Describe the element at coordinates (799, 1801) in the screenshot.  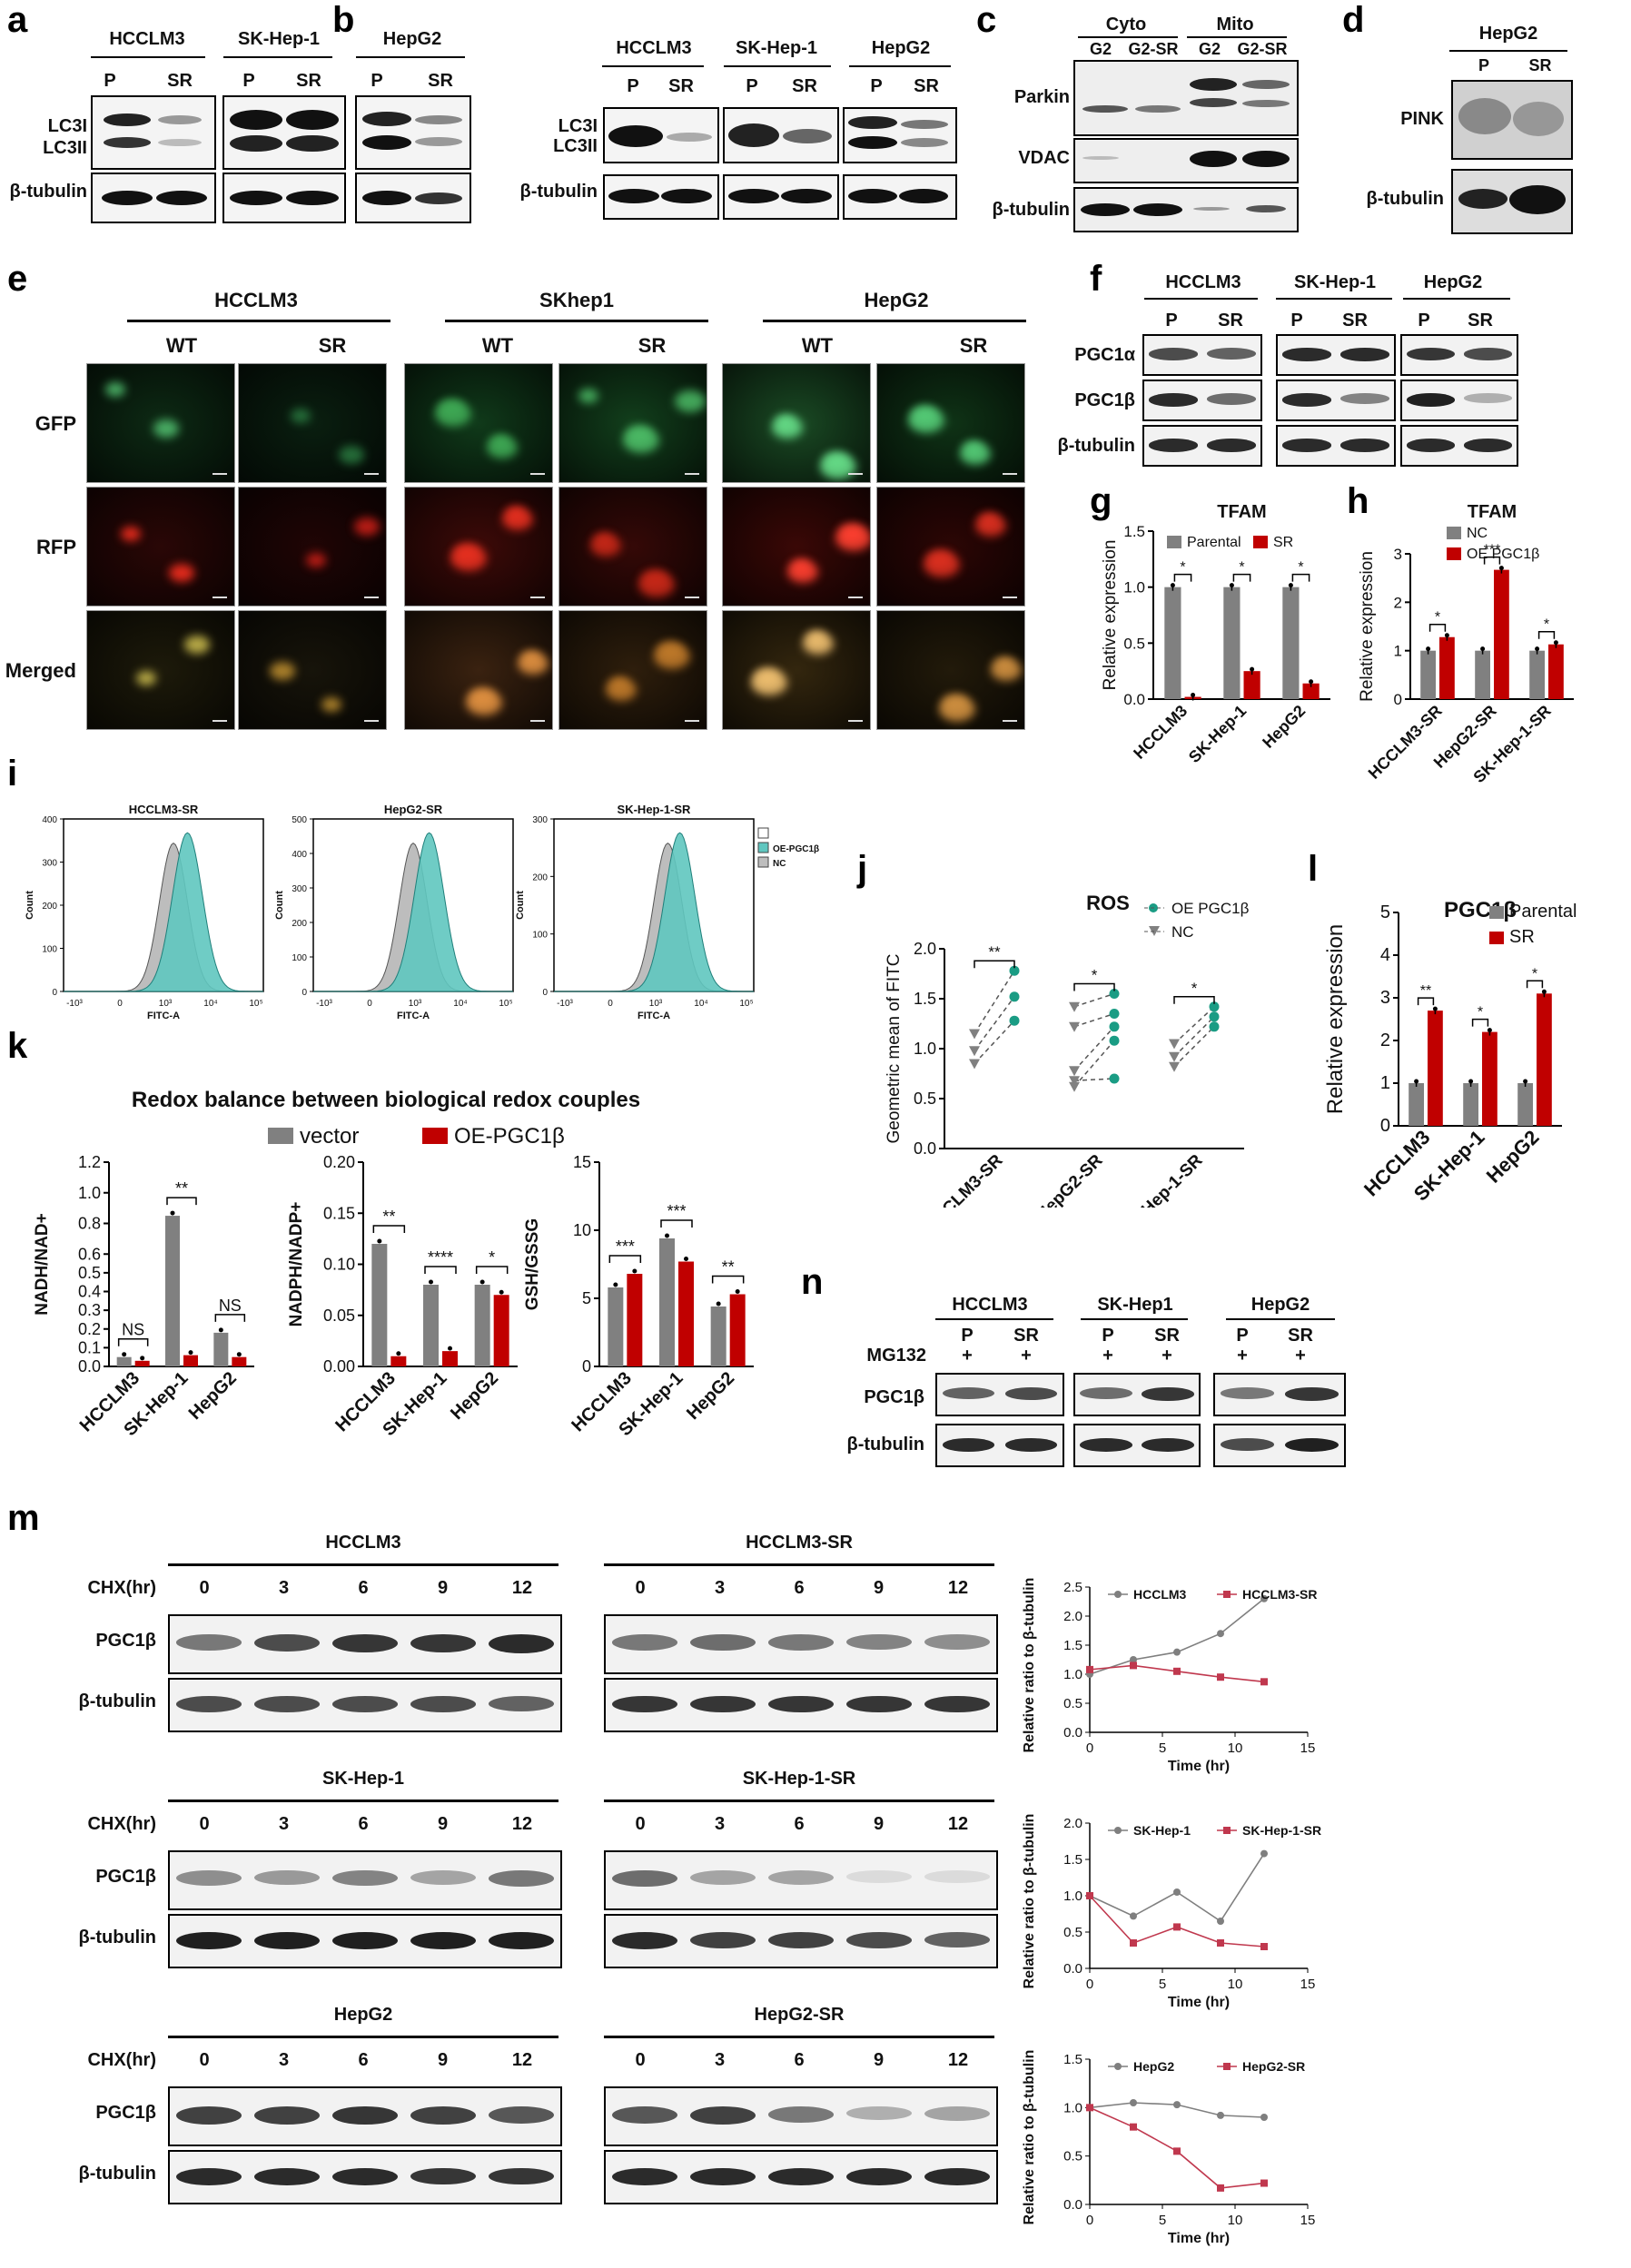
I see `underline` at that location.